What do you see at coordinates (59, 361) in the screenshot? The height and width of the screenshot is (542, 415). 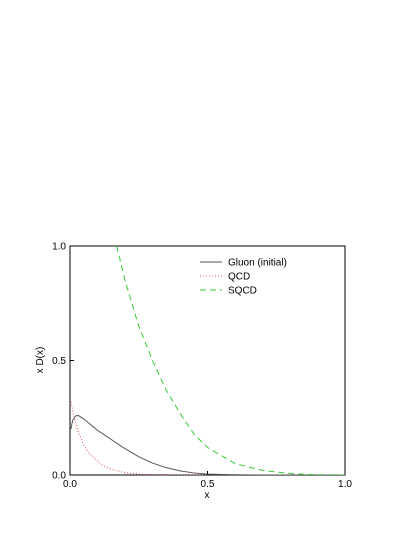 I see `y-tick-label: 0.5` at bounding box center [59, 361].